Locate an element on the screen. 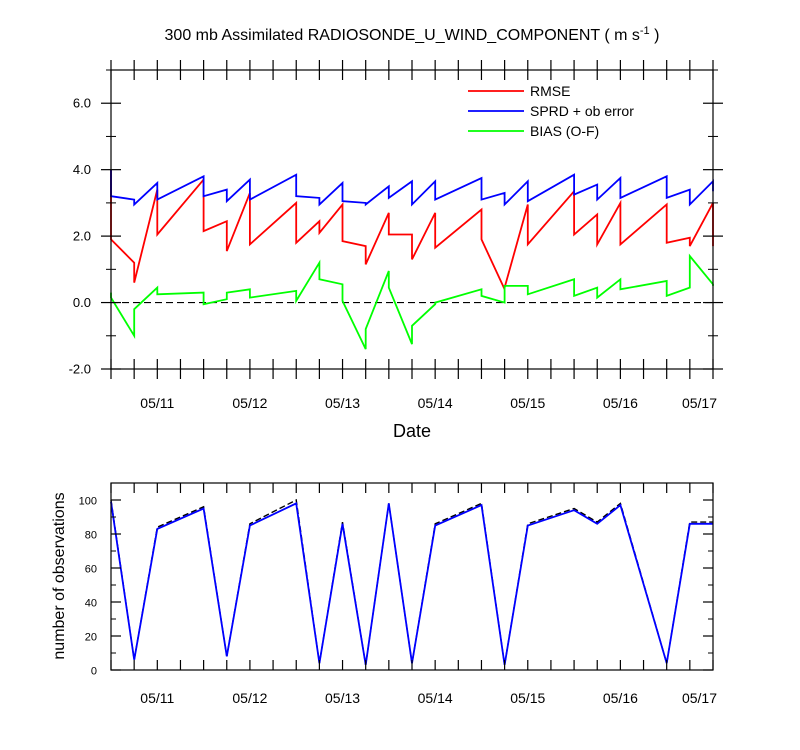 The image size is (800, 750). y-tick-label: 0.0 is located at coordinates (82, 302).